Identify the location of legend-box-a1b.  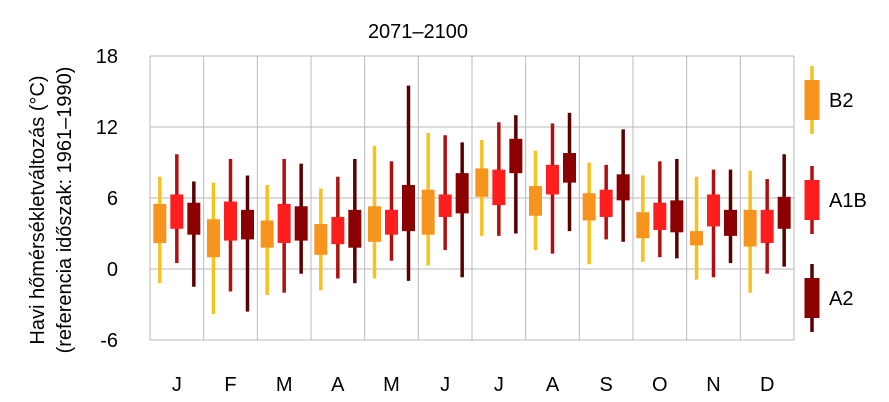
(812, 200).